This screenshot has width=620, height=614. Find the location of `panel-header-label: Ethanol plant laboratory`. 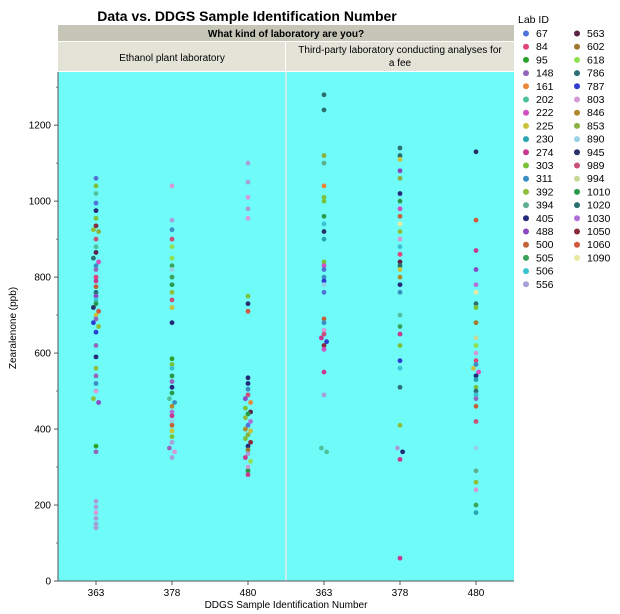

panel-header-label: Ethanol plant laboratory is located at coordinates (172, 58).